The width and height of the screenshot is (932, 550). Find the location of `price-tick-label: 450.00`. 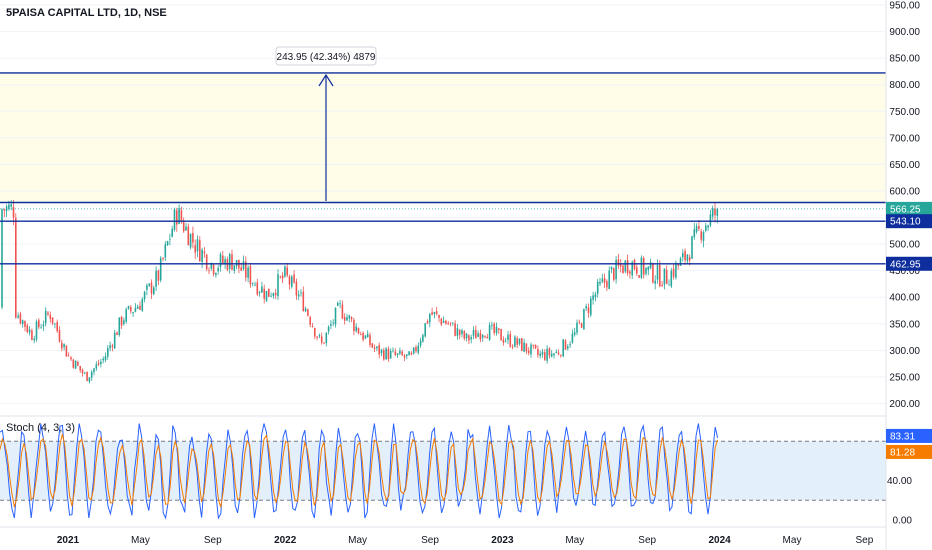

price-tick-label: 450.00 is located at coordinates (904, 271).